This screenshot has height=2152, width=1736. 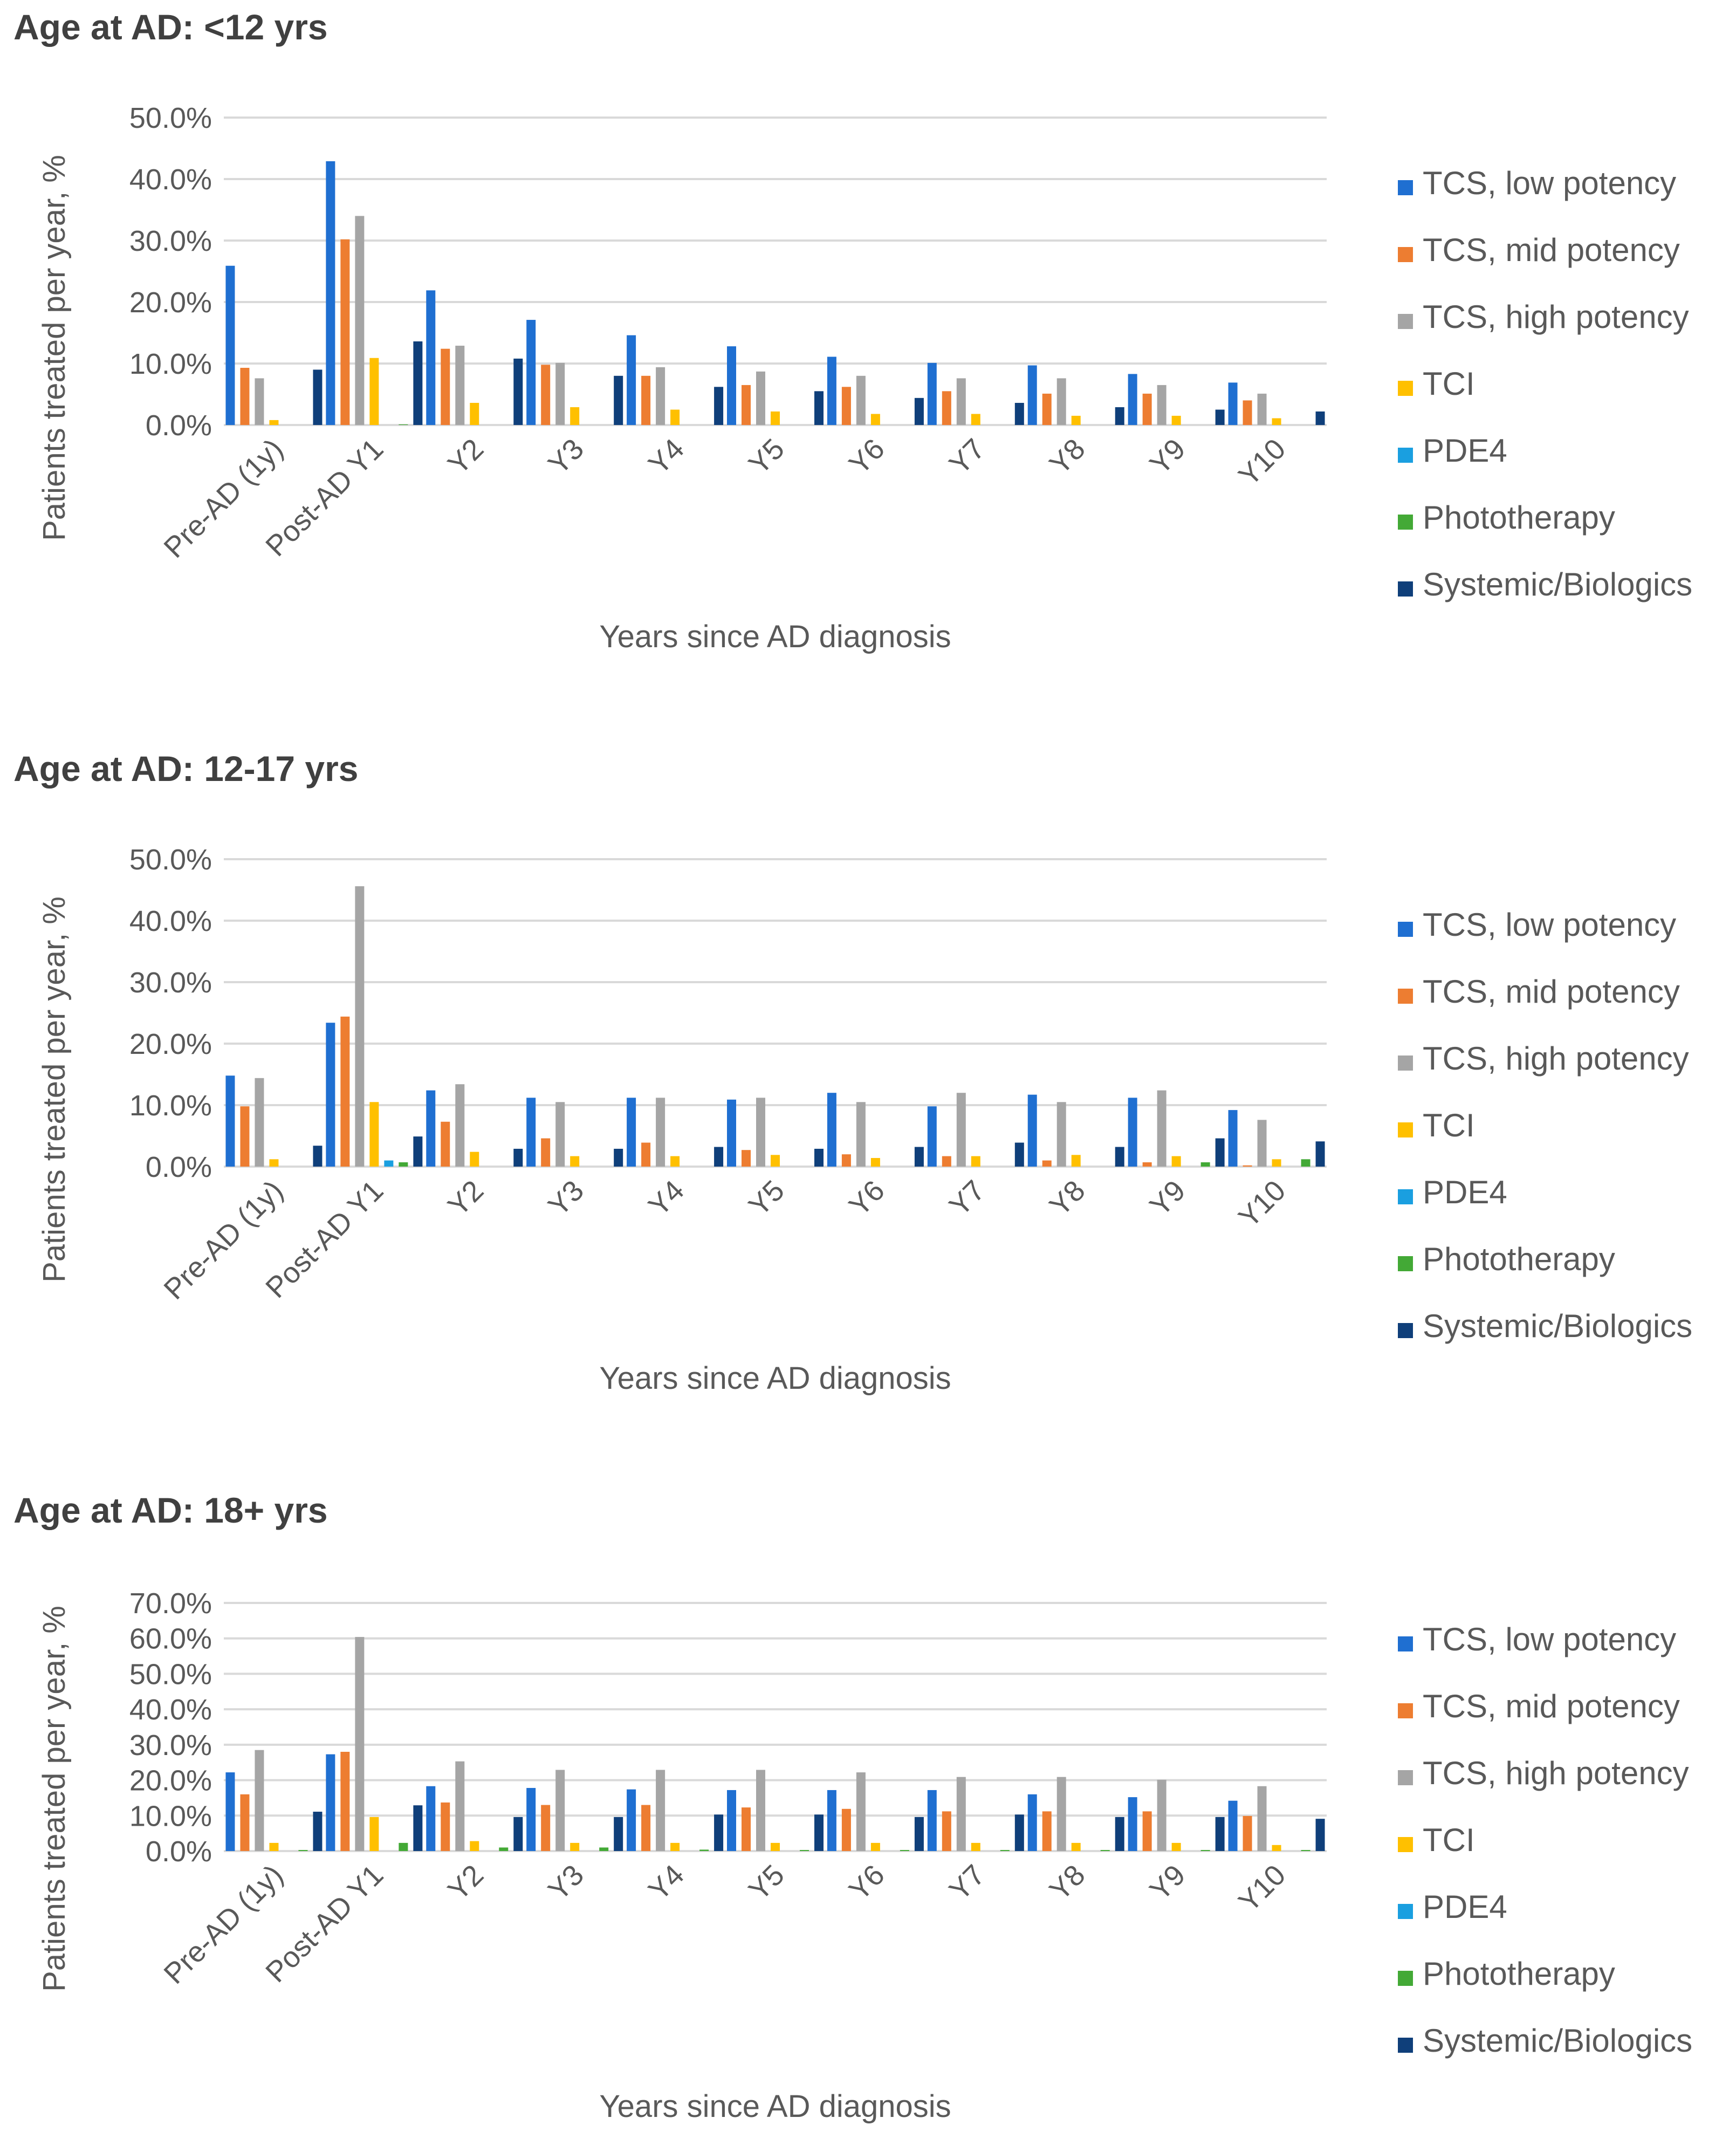 What do you see at coordinates (1262, 1143) in the screenshot?
I see `bar-tcs-high-potency-10: TCS, high potency – Y10: 7.6%` at bounding box center [1262, 1143].